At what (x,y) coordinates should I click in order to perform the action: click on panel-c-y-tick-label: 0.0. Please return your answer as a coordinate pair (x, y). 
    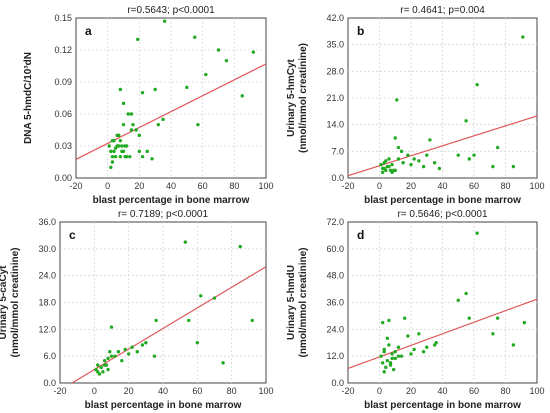
    Looking at the image, I should click on (49, 383).